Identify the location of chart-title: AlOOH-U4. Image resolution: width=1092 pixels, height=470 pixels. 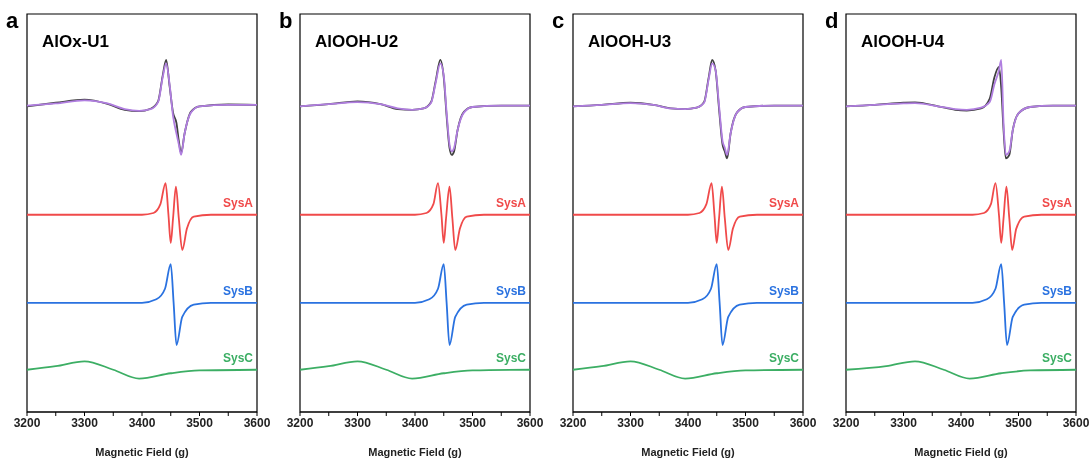
(903, 42).